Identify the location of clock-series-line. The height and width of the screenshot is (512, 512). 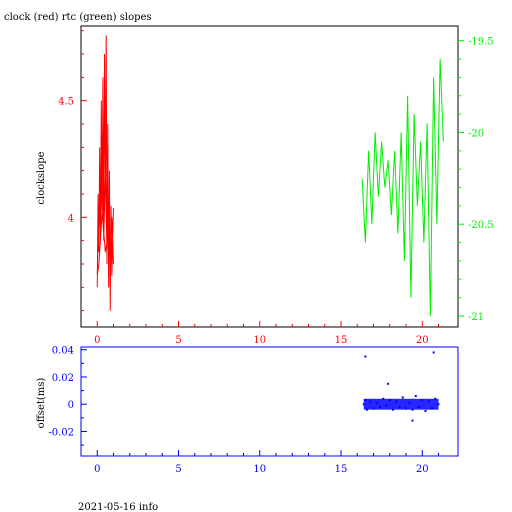
(105, 173).